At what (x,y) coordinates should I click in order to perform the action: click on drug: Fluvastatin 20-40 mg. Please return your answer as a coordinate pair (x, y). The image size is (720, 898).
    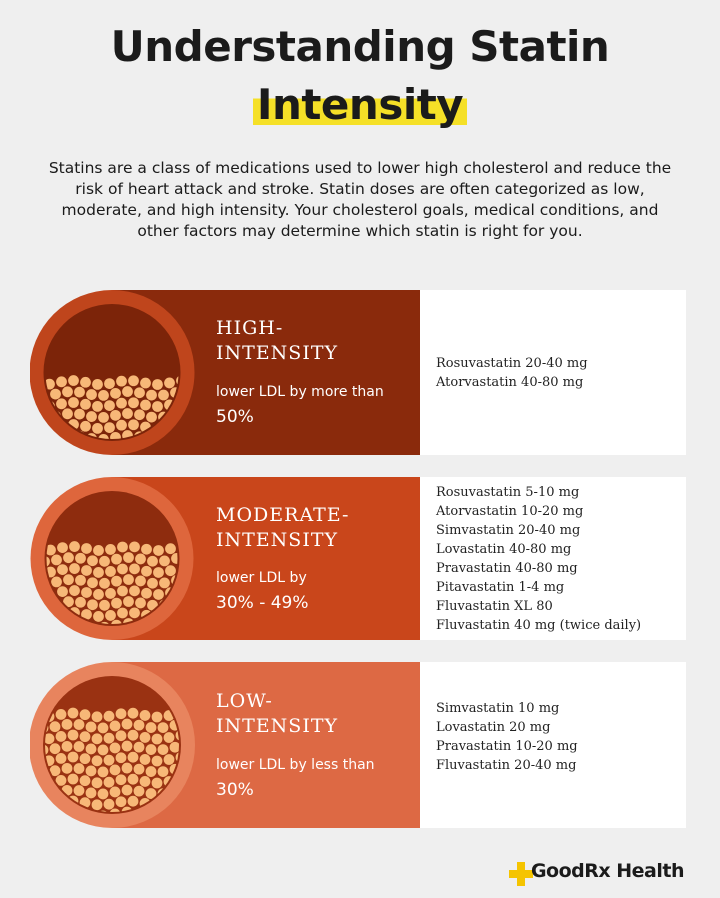
    Looking at the image, I should click on (506, 765).